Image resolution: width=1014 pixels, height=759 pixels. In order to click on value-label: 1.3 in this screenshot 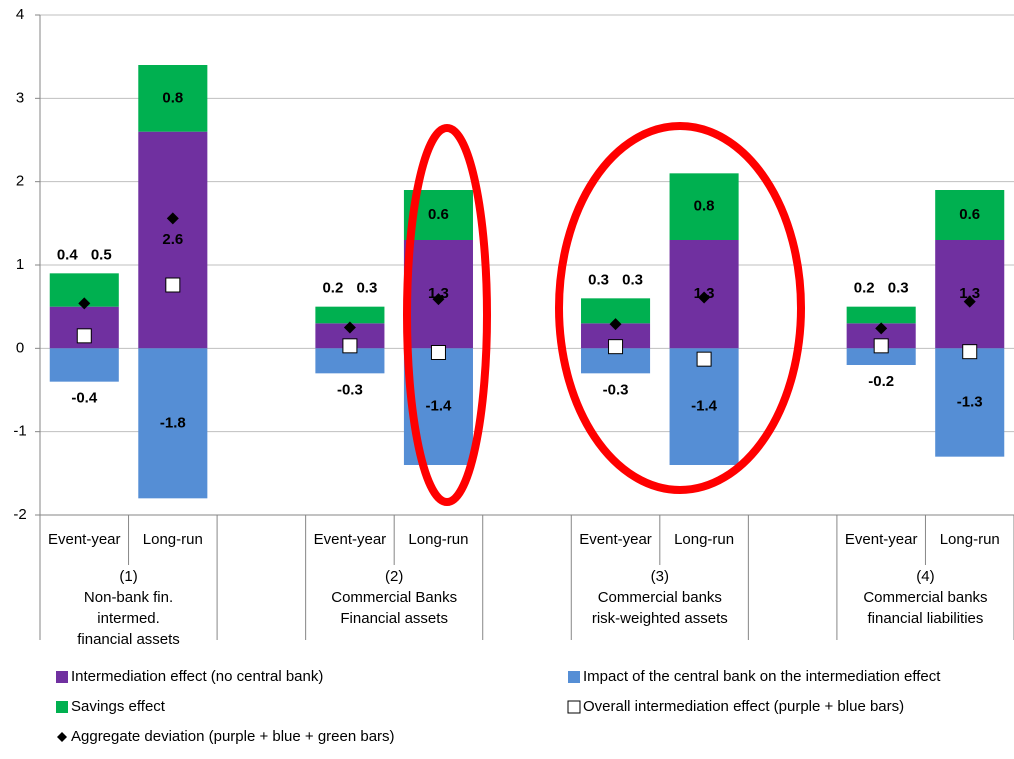, I will do `click(969, 293)`.